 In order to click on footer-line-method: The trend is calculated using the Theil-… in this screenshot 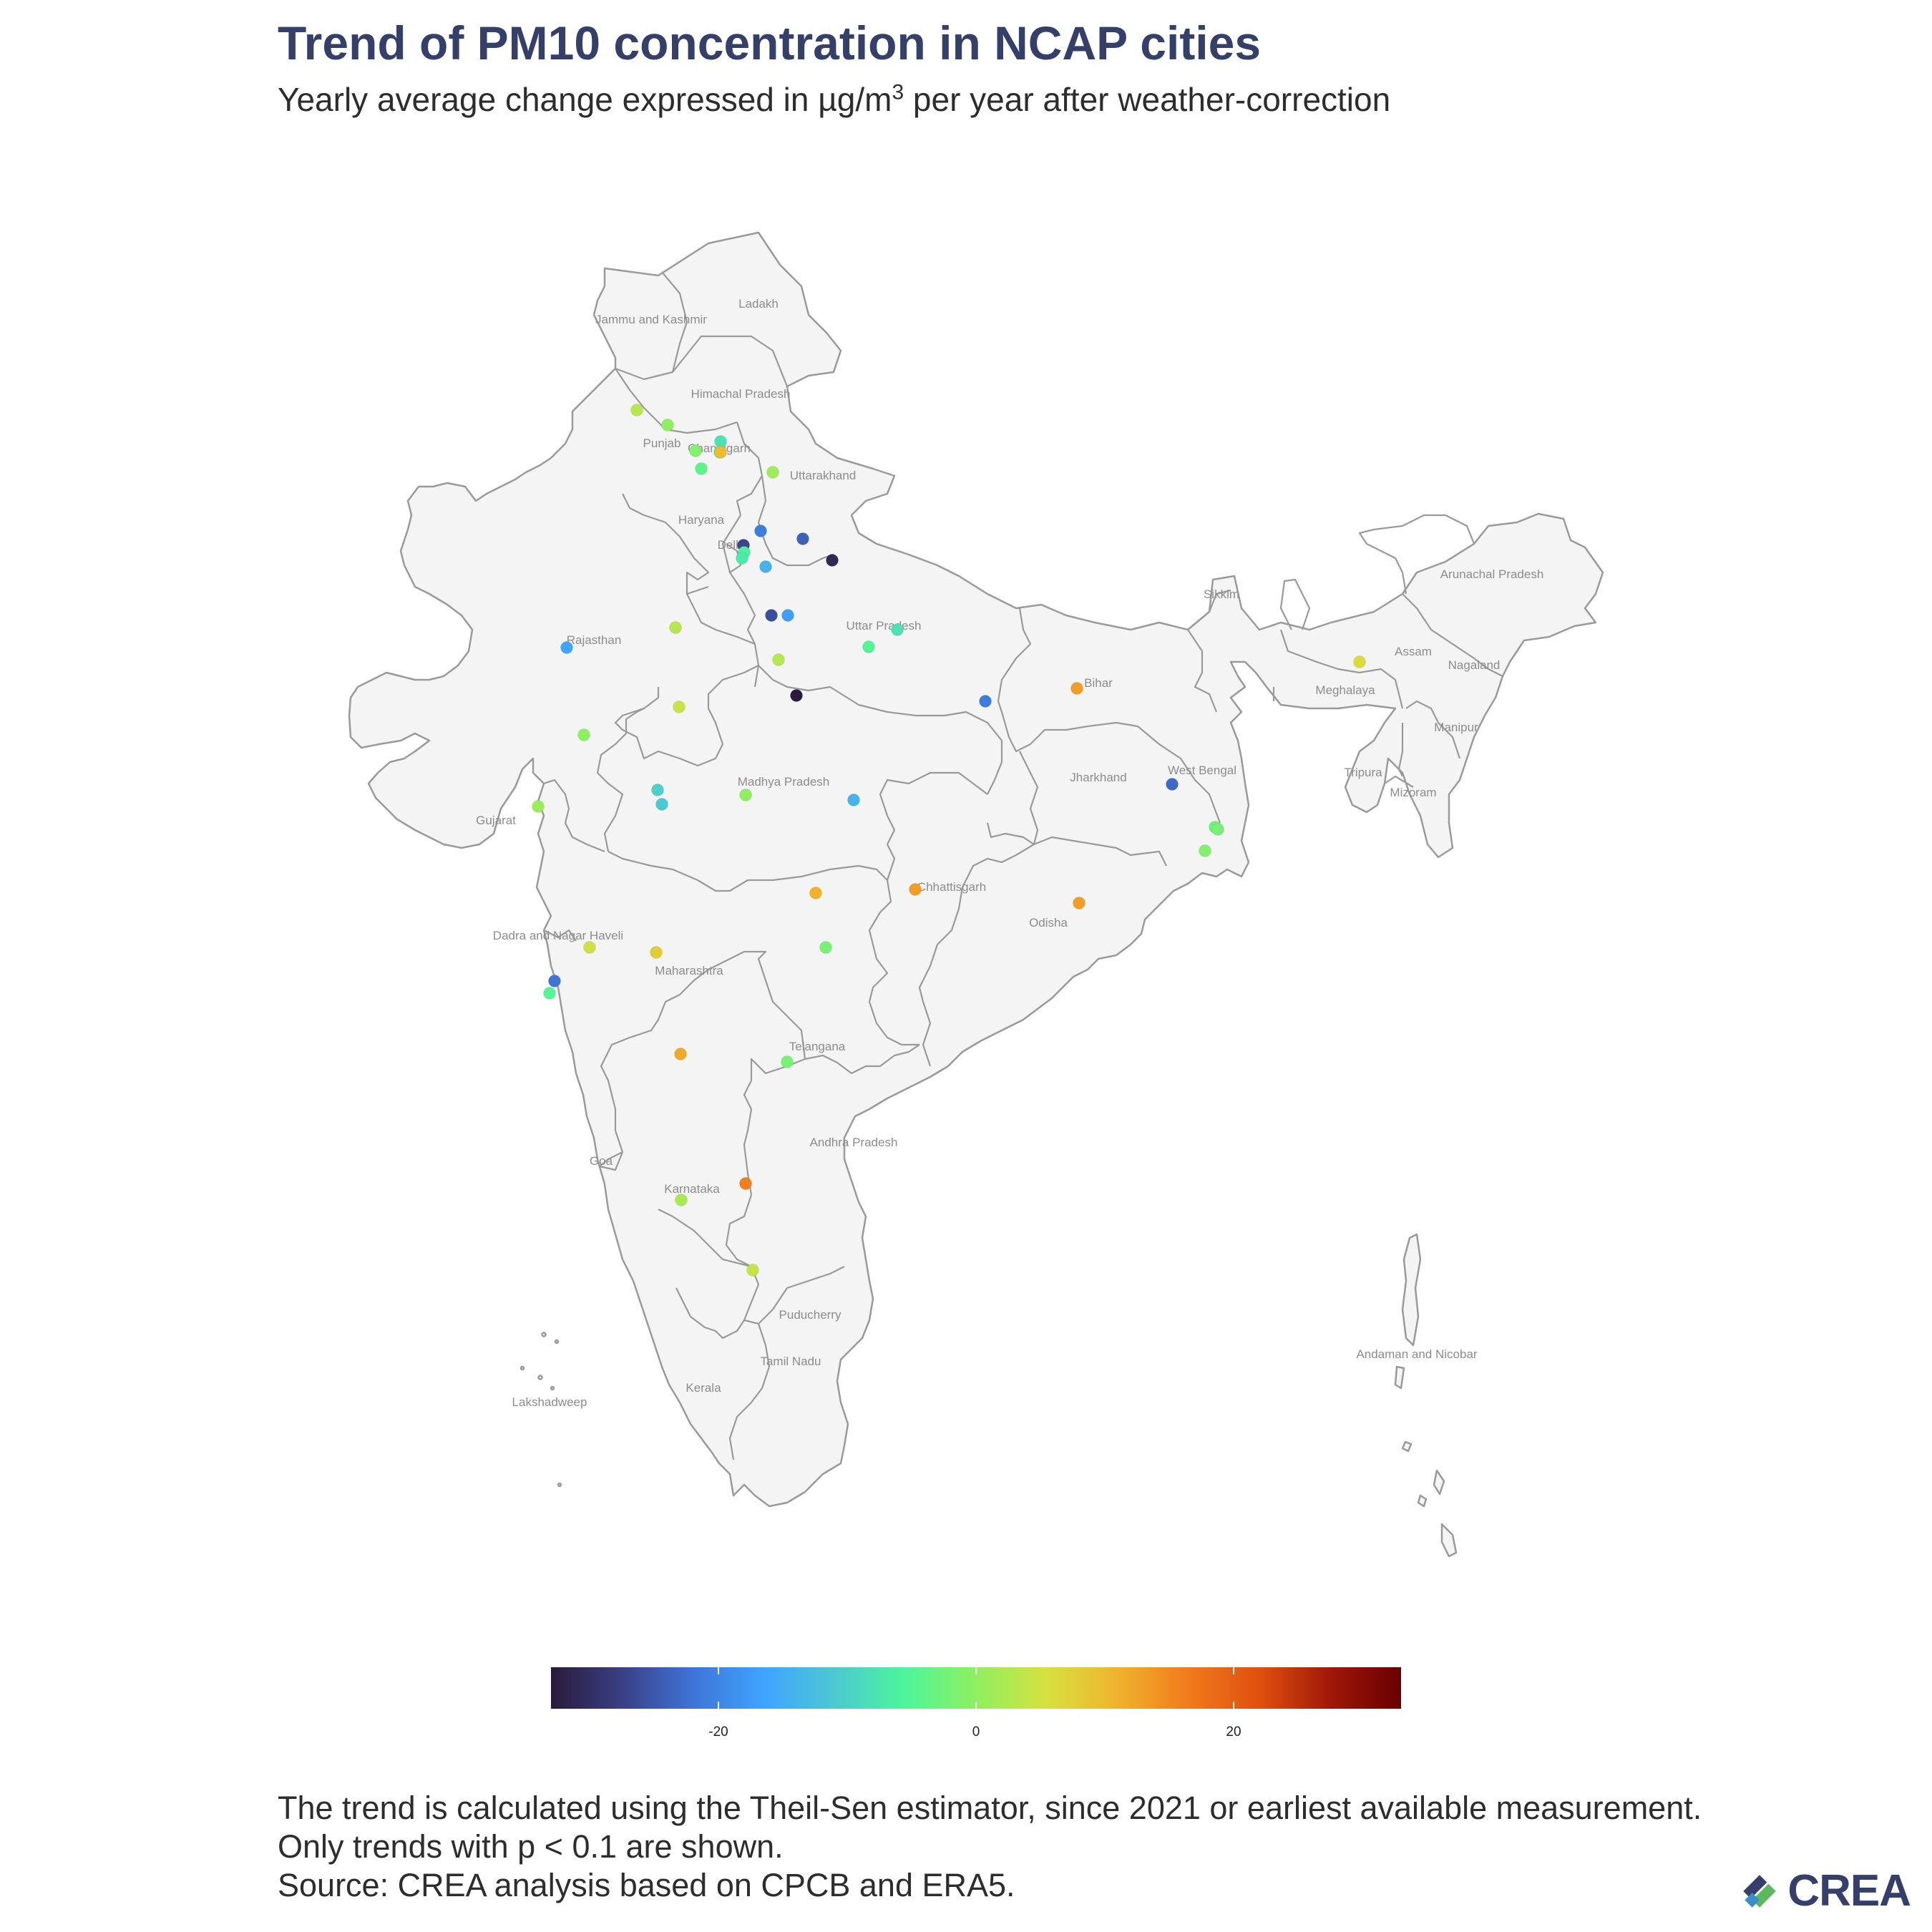, I will do `click(990, 1808)`.